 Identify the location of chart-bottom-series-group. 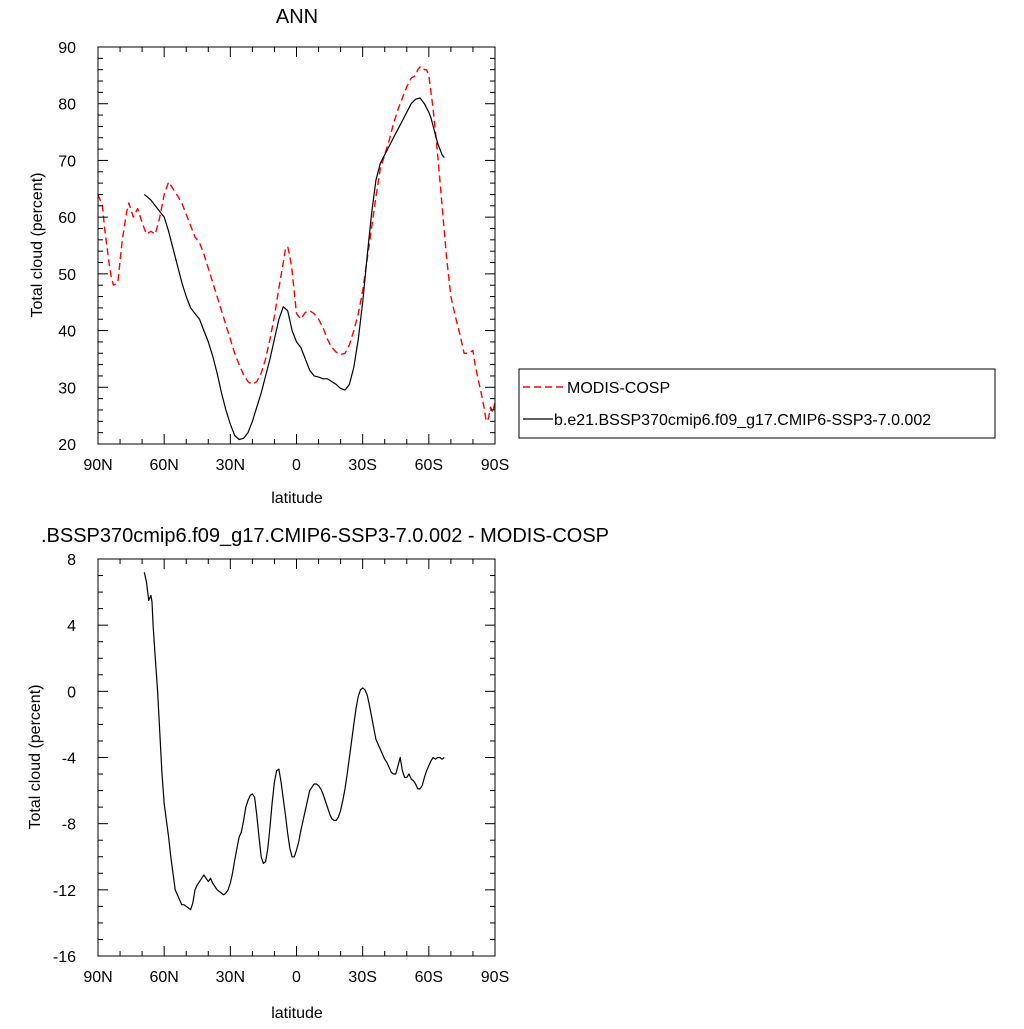
(294, 741).